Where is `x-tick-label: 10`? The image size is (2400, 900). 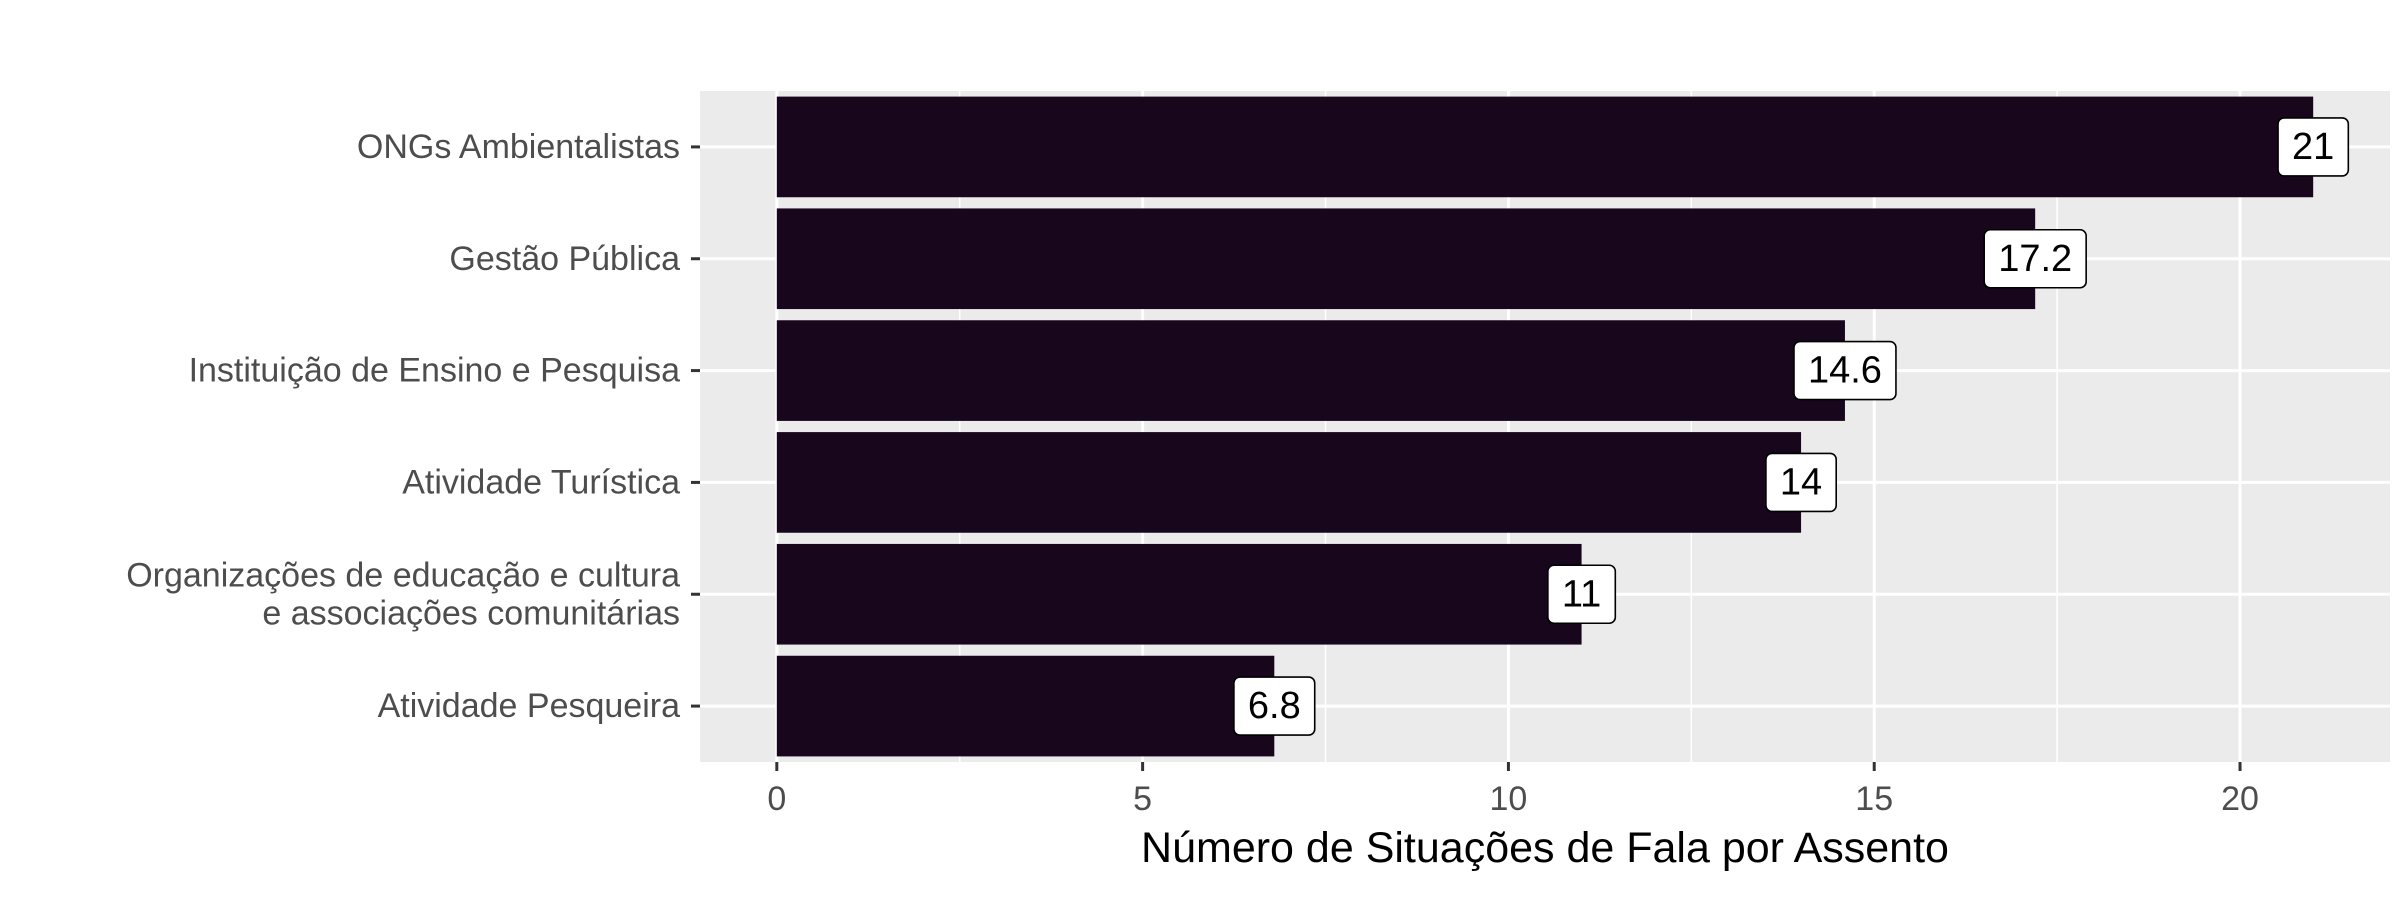 x-tick-label: 10 is located at coordinates (1509, 799).